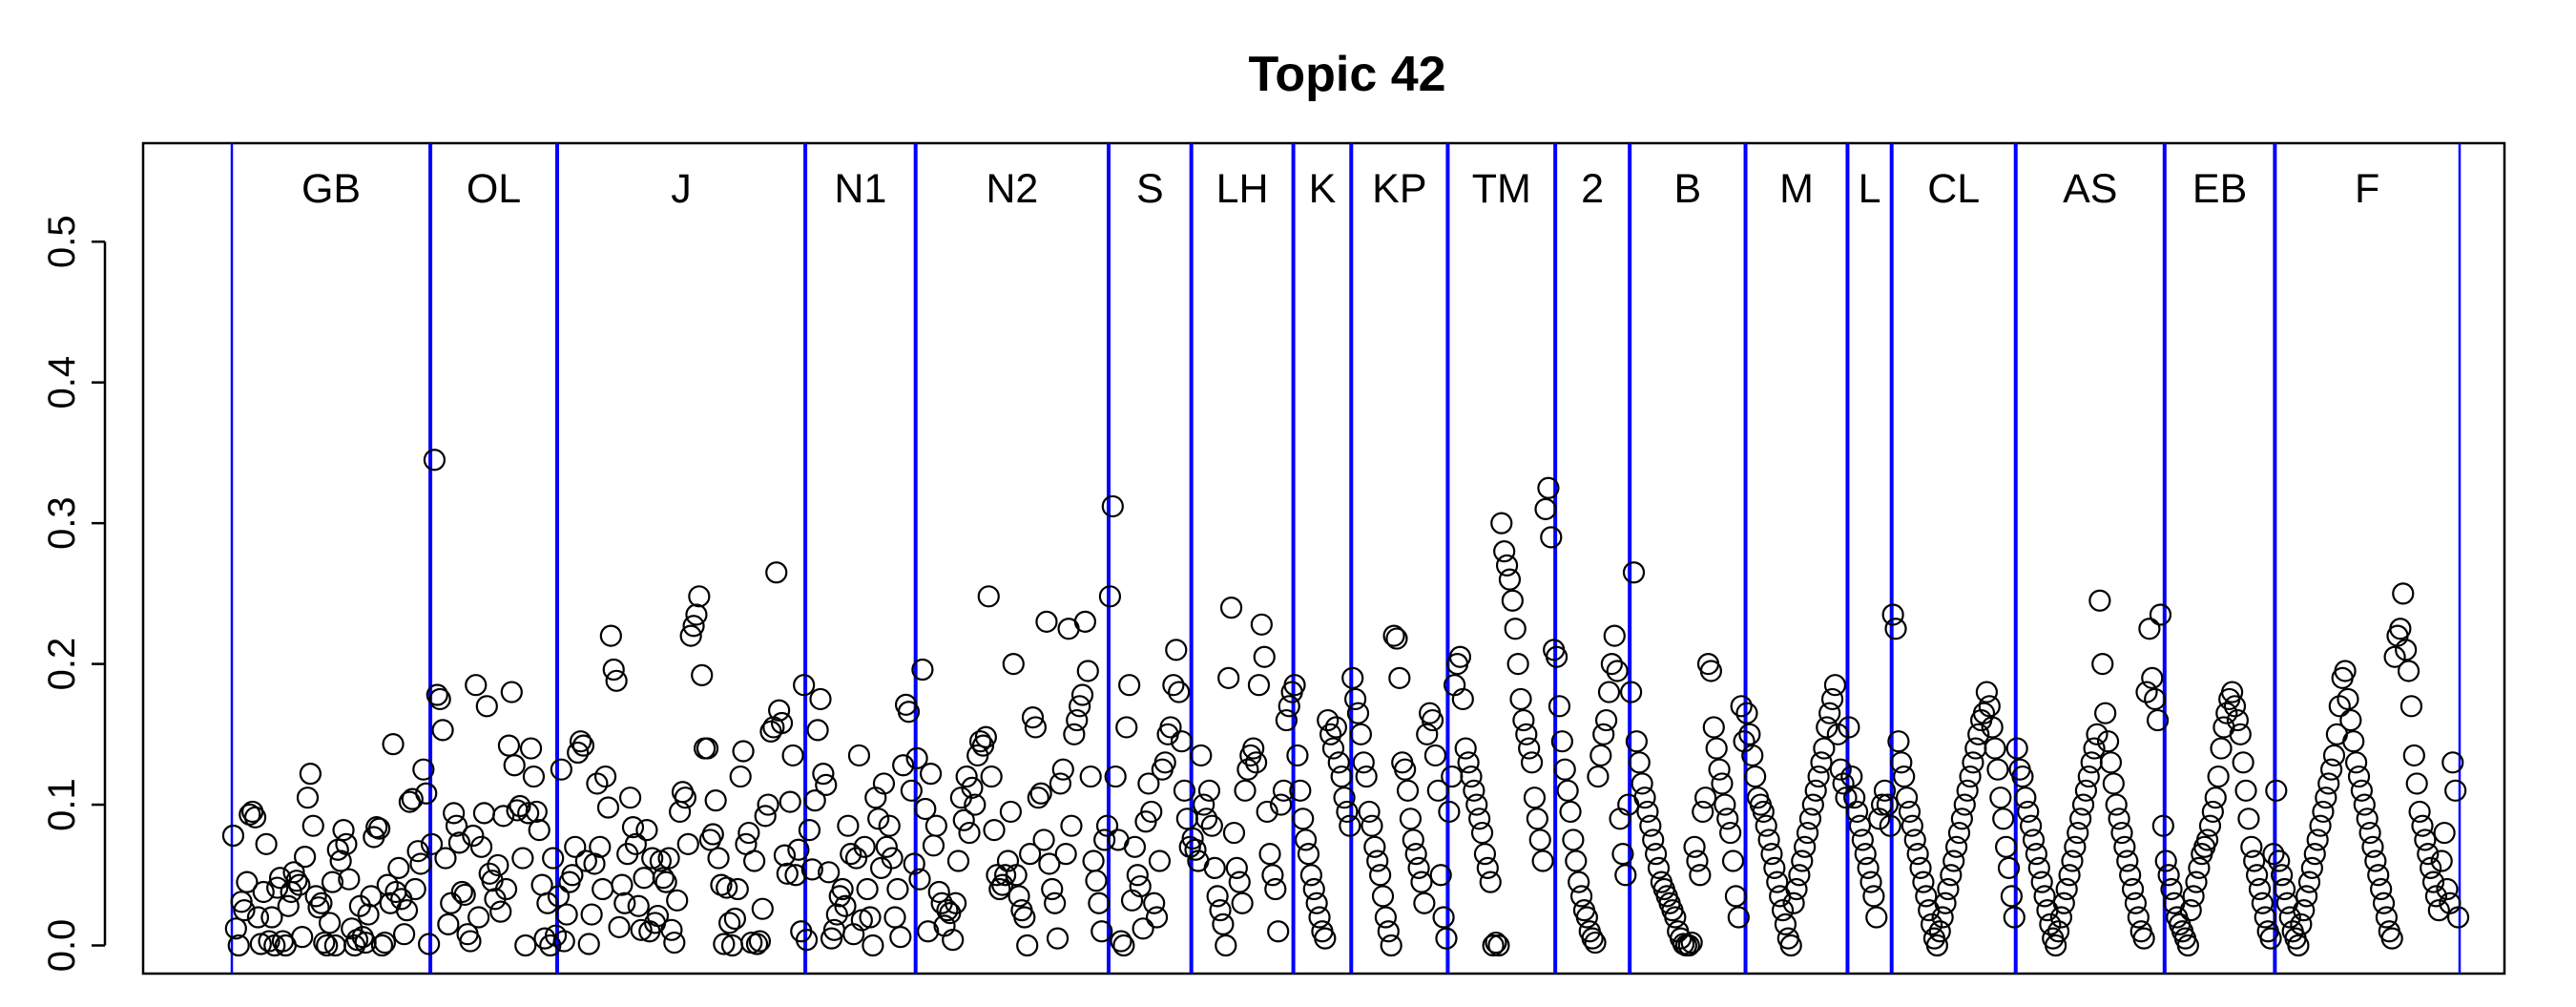 The width and height of the screenshot is (2576, 1007). I want to click on y-tick-label: 0.0, so click(62, 946).